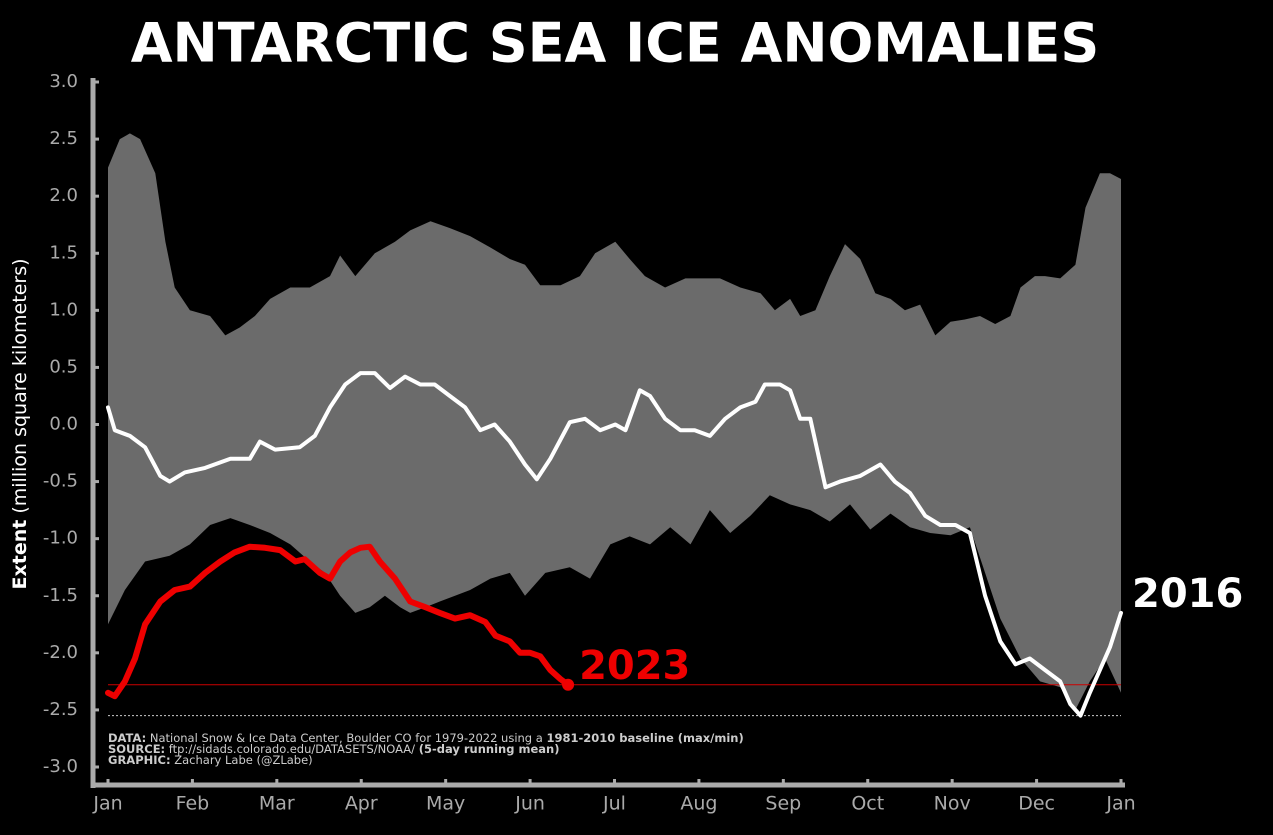 This screenshot has height=835, width=1273. What do you see at coordinates (60, 595) in the screenshot?
I see `y-tick-label: -1.5` at bounding box center [60, 595].